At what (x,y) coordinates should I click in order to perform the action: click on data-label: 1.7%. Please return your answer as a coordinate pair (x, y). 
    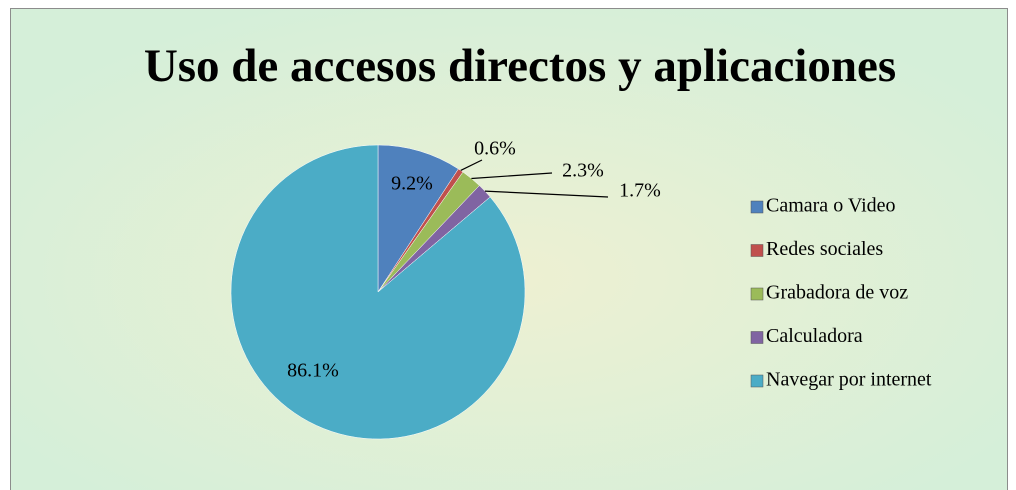
    Looking at the image, I should click on (640, 191).